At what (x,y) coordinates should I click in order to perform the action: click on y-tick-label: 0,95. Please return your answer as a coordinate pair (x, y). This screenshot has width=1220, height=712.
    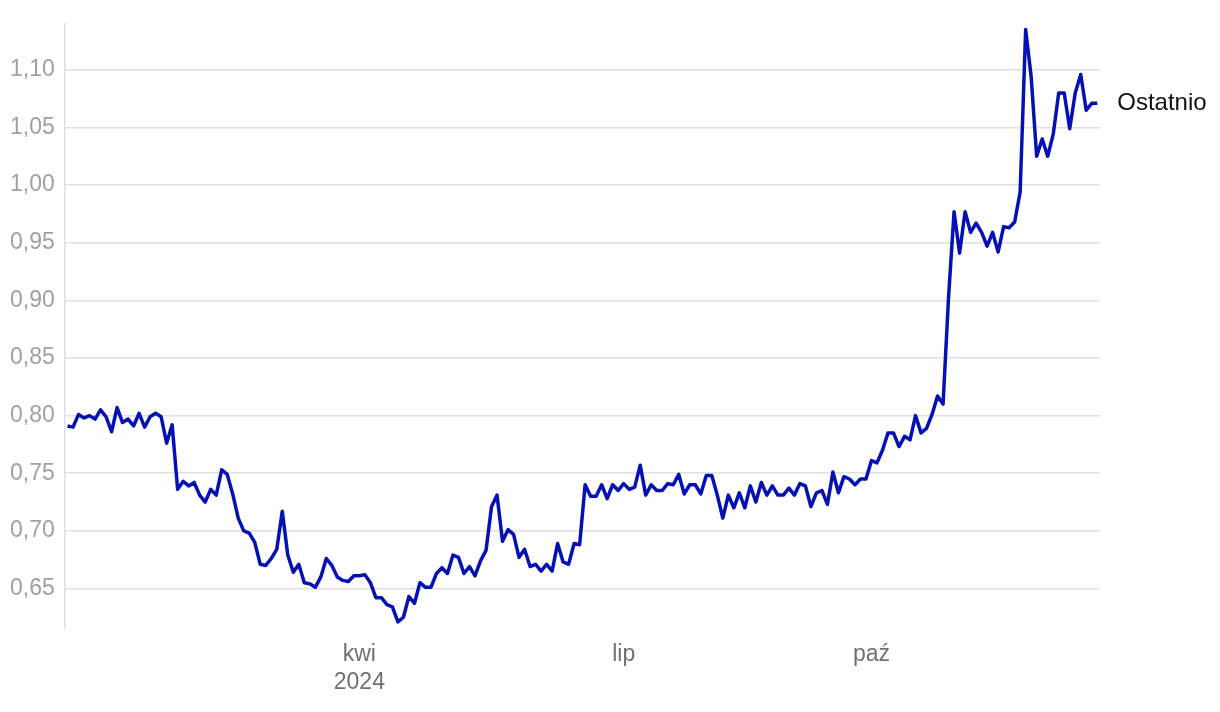
    Looking at the image, I should click on (32, 241).